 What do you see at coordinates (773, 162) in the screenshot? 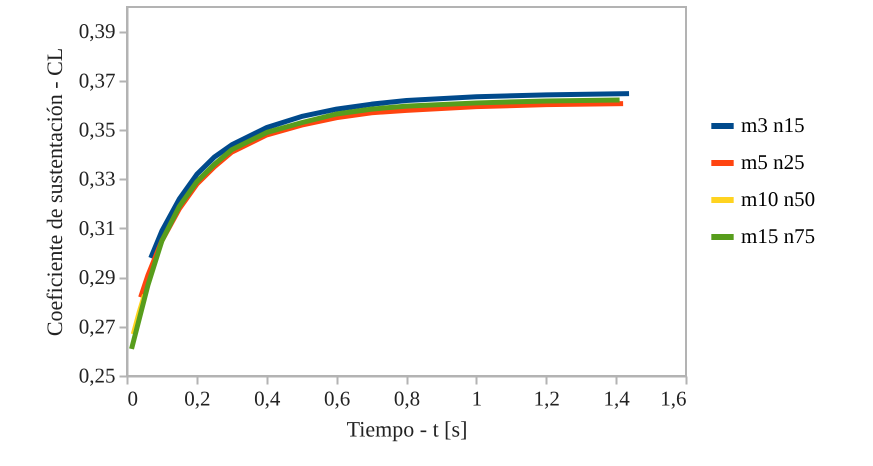
I see `legend-label: m5 n25` at bounding box center [773, 162].